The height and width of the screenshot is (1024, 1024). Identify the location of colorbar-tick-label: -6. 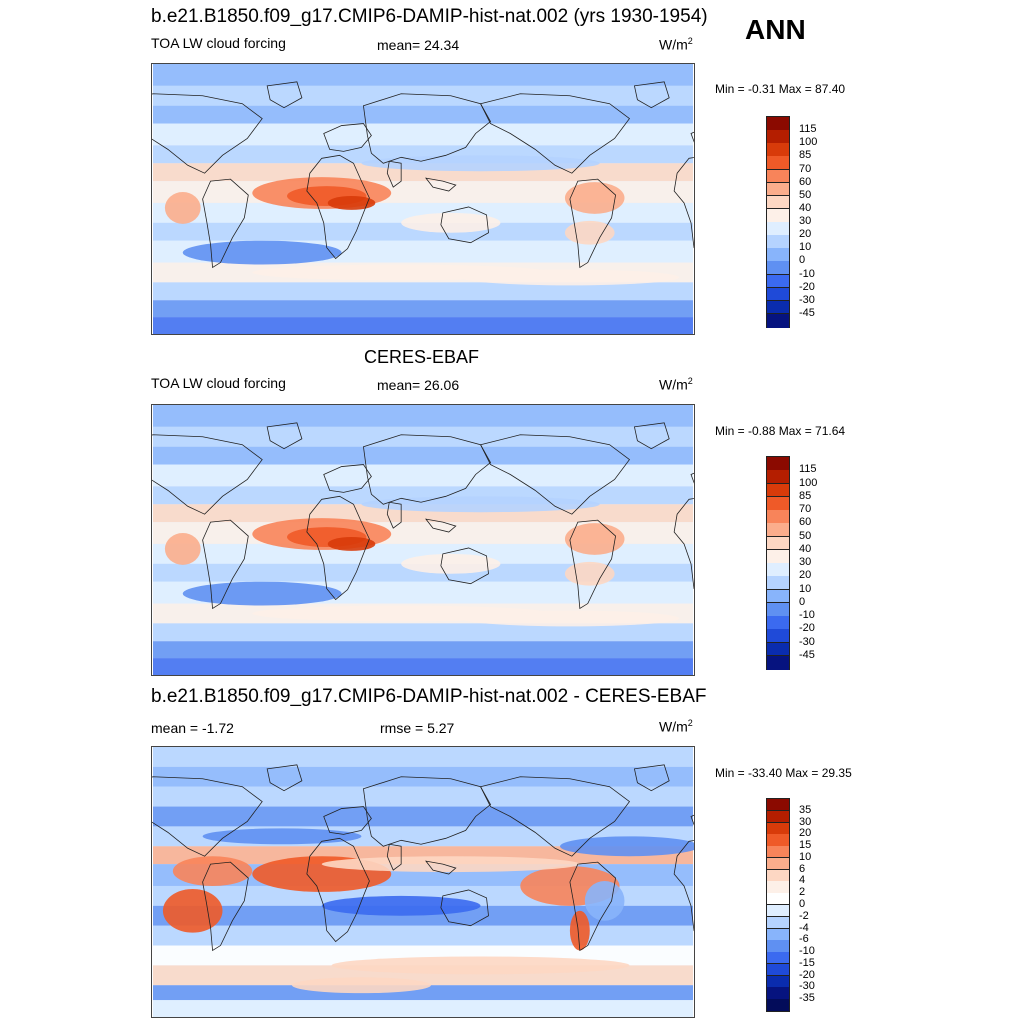
(804, 939).